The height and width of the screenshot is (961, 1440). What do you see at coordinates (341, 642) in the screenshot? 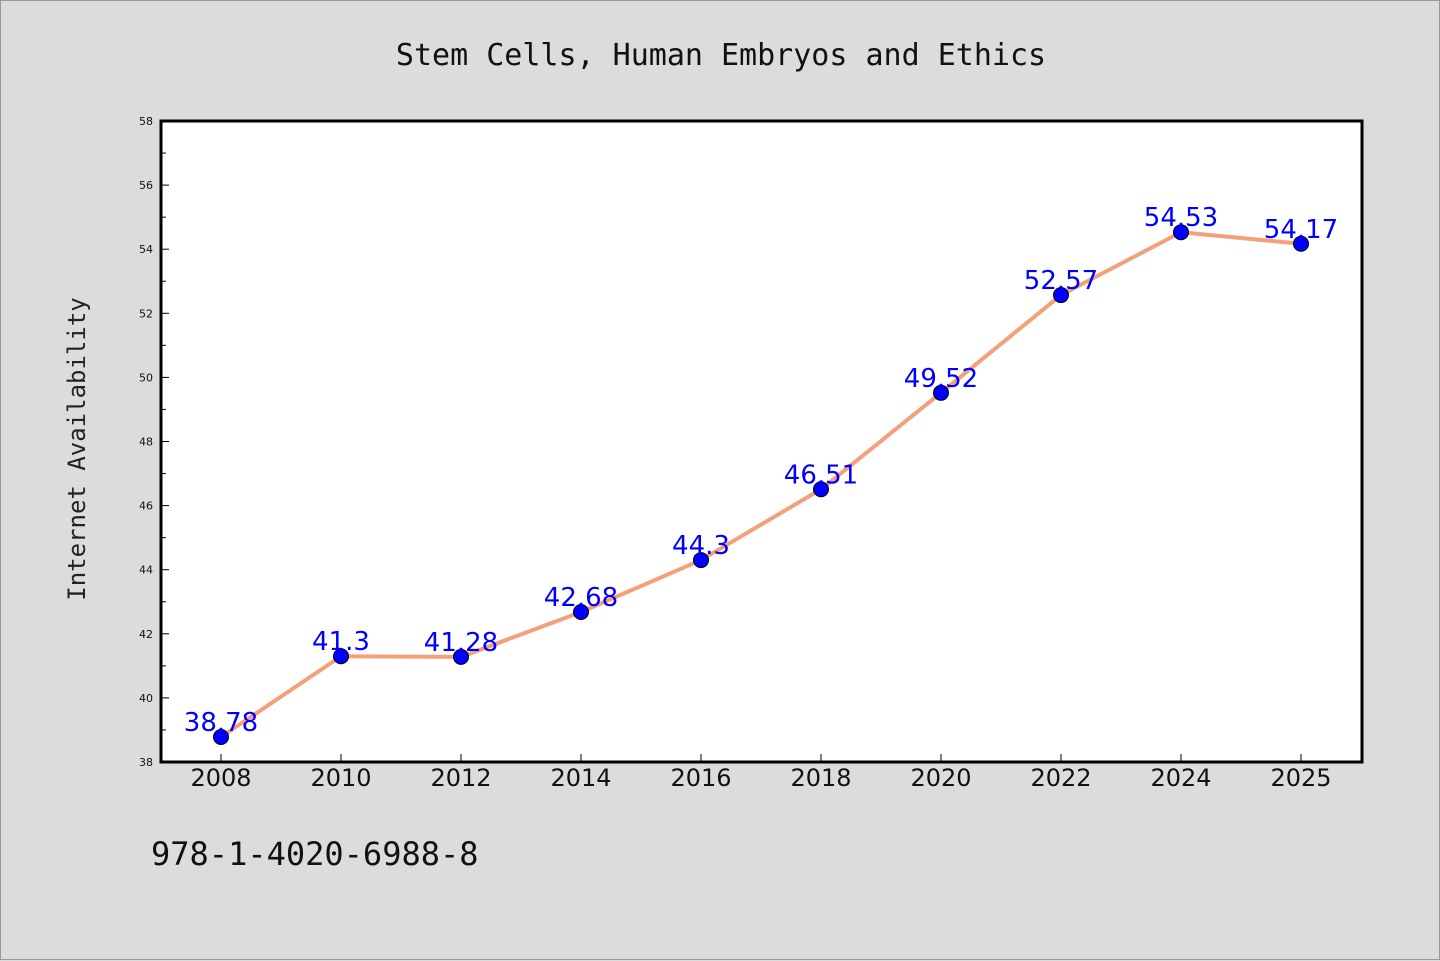
I see `data-label: 41.3` at bounding box center [341, 642].